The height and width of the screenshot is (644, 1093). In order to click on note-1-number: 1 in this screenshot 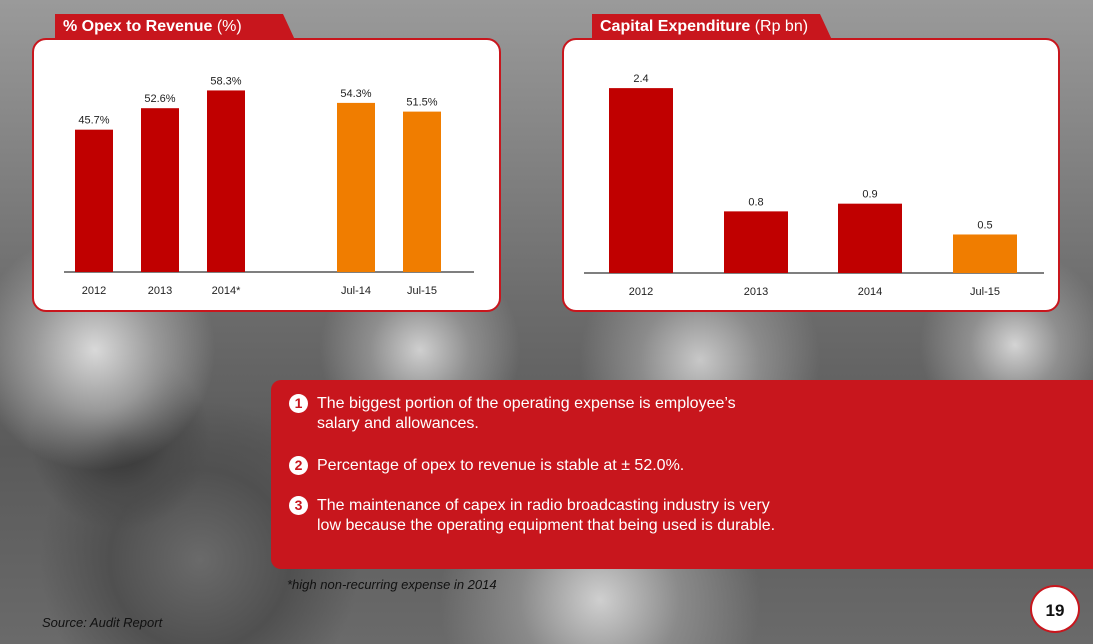, I will do `click(298, 403)`.